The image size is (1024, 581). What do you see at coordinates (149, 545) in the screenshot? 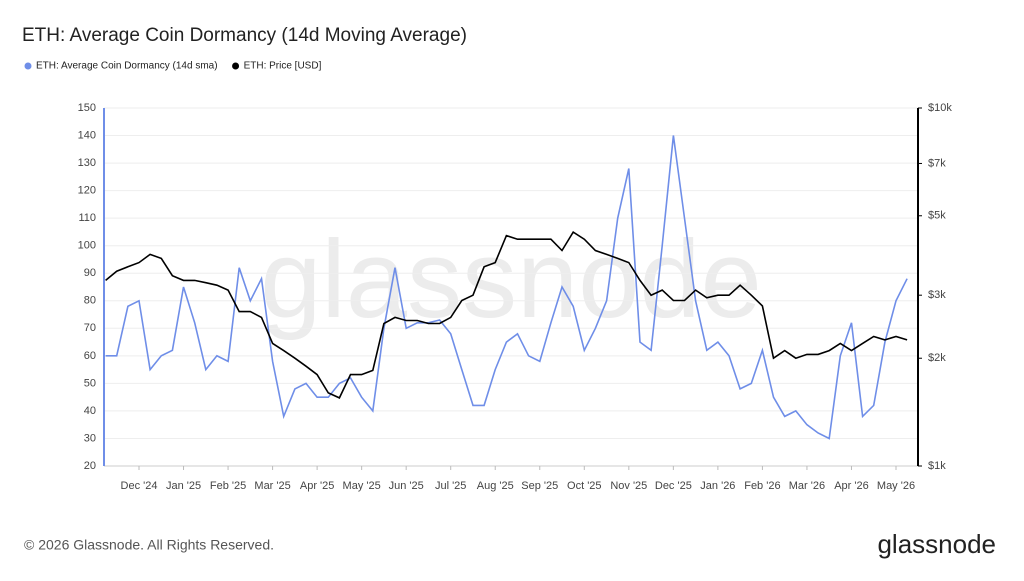
I see `footer: © 2026 Glassnode. All Rights Reserved.` at bounding box center [149, 545].